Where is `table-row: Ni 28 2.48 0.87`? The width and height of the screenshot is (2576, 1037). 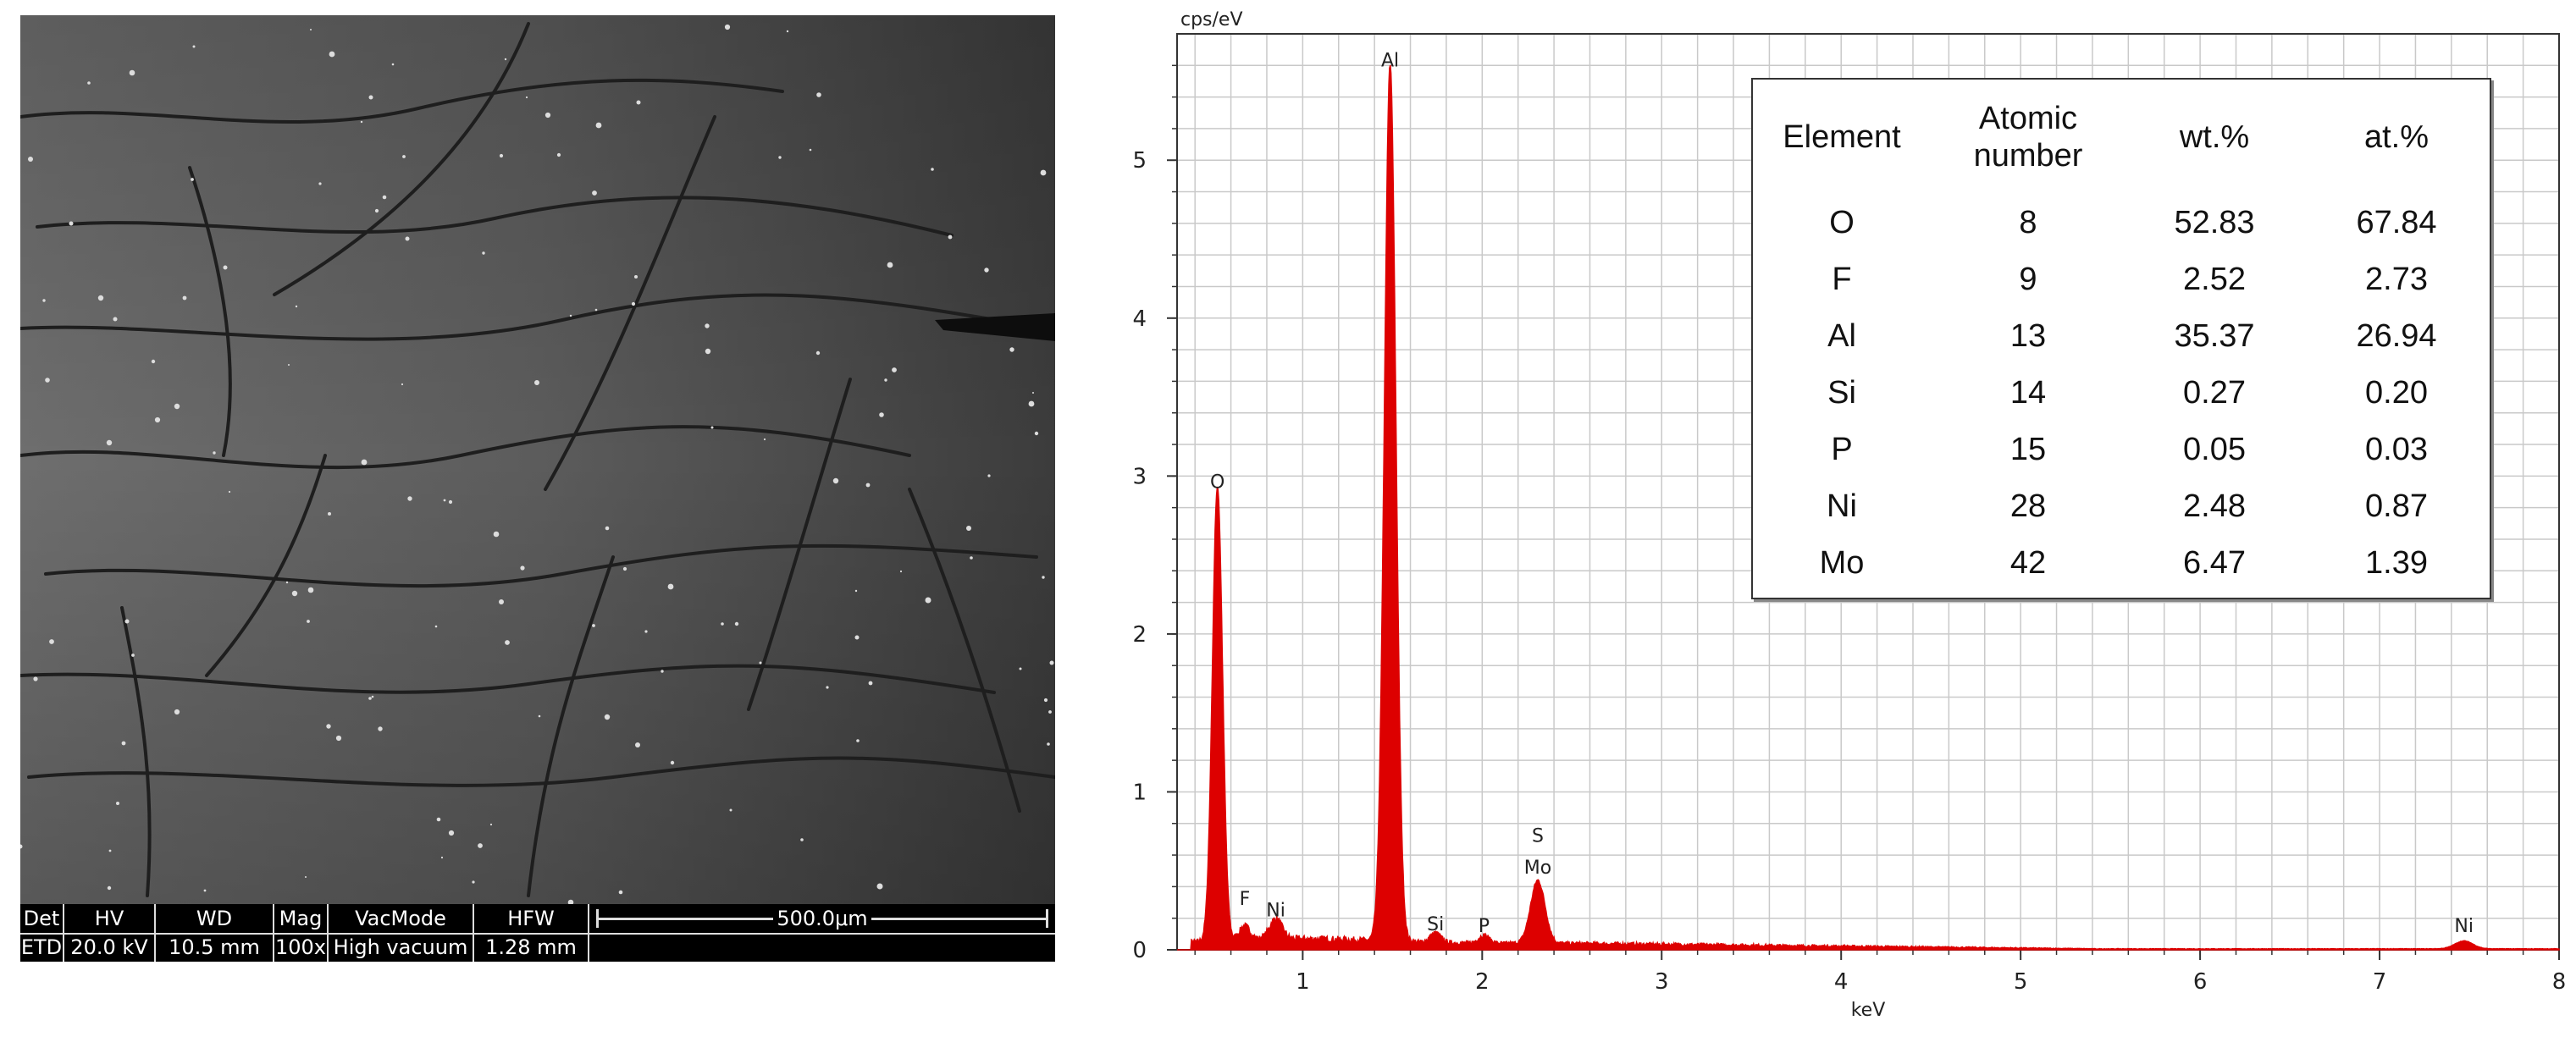
table-row: Ni 28 2.48 0.87 is located at coordinates (2121, 507).